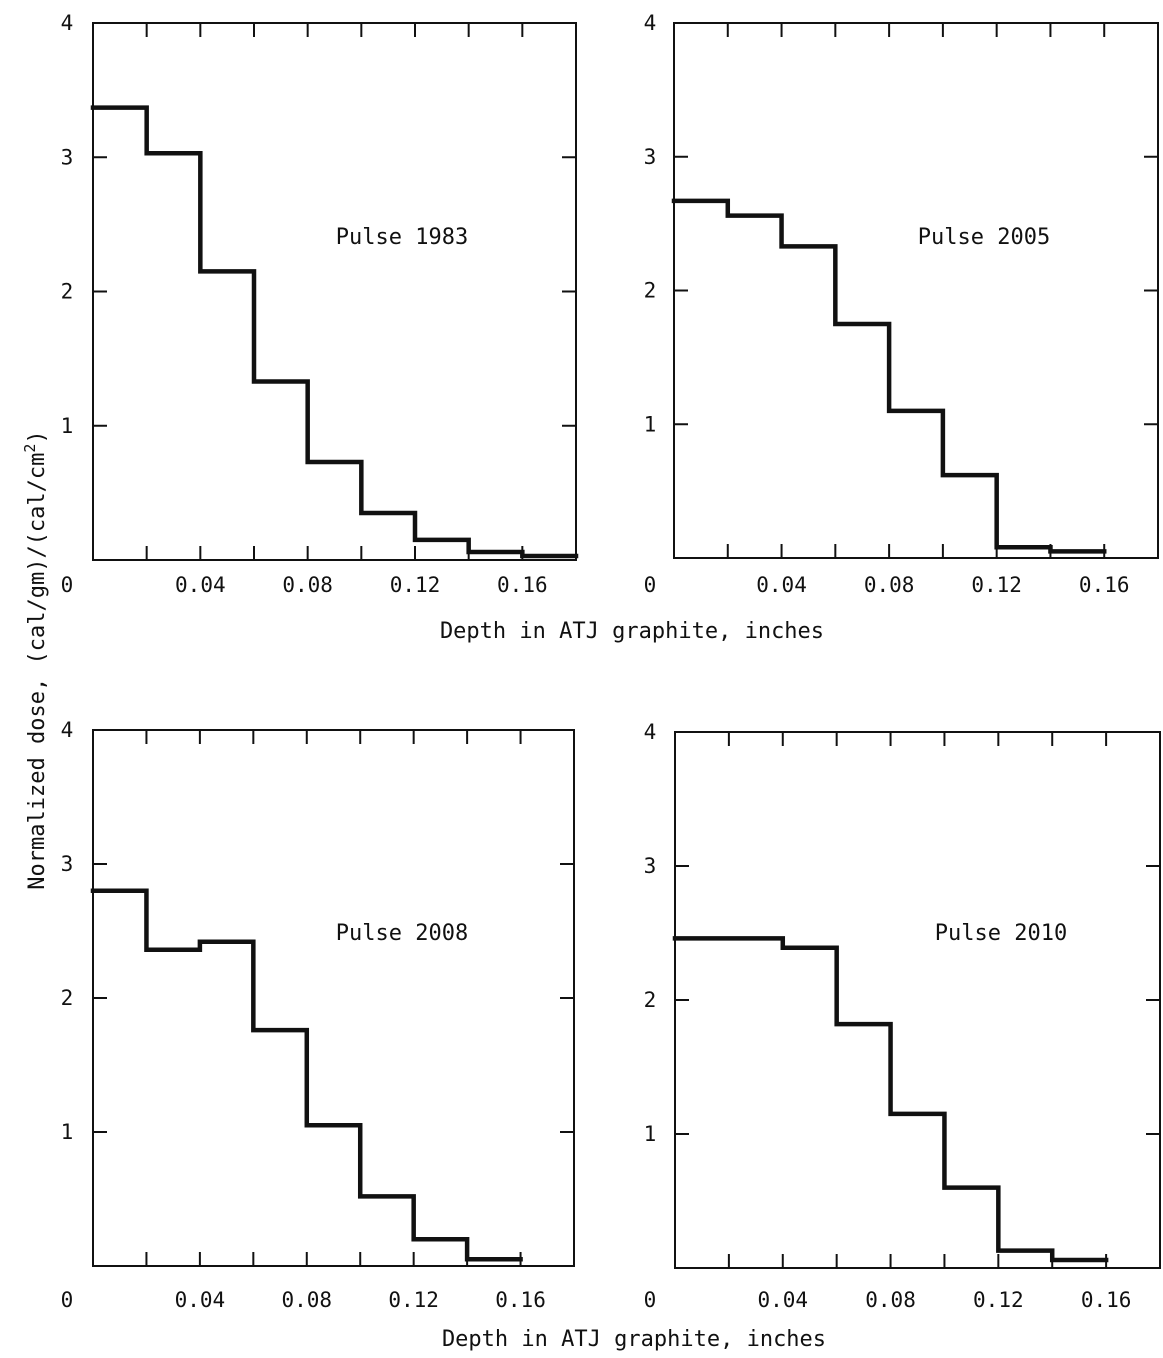  What do you see at coordinates (634, 1339) in the screenshot?
I see `x-axis-title-bottom: Depth in ATJ graphite, inches` at bounding box center [634, 1339].